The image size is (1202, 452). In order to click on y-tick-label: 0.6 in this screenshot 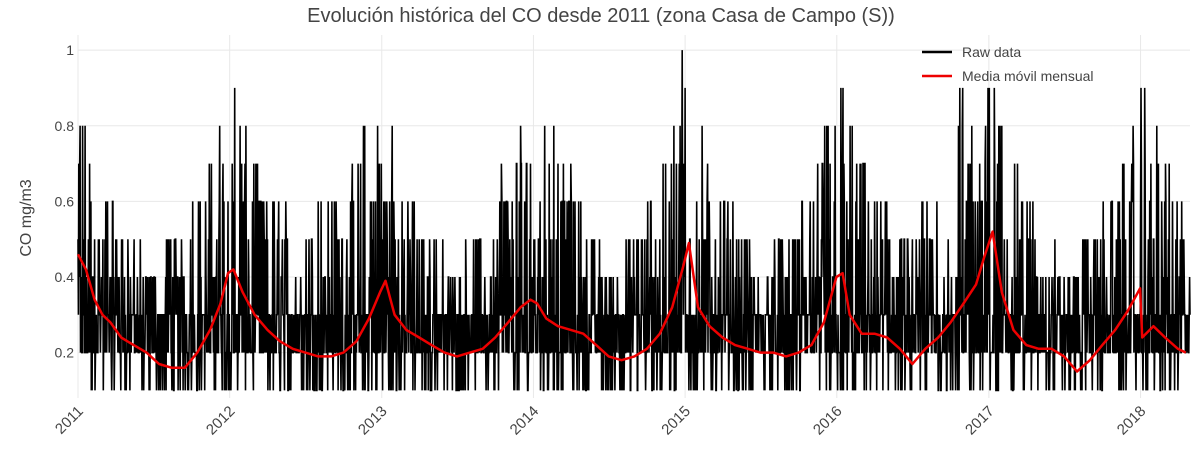, I will do `click(65, 201)`.